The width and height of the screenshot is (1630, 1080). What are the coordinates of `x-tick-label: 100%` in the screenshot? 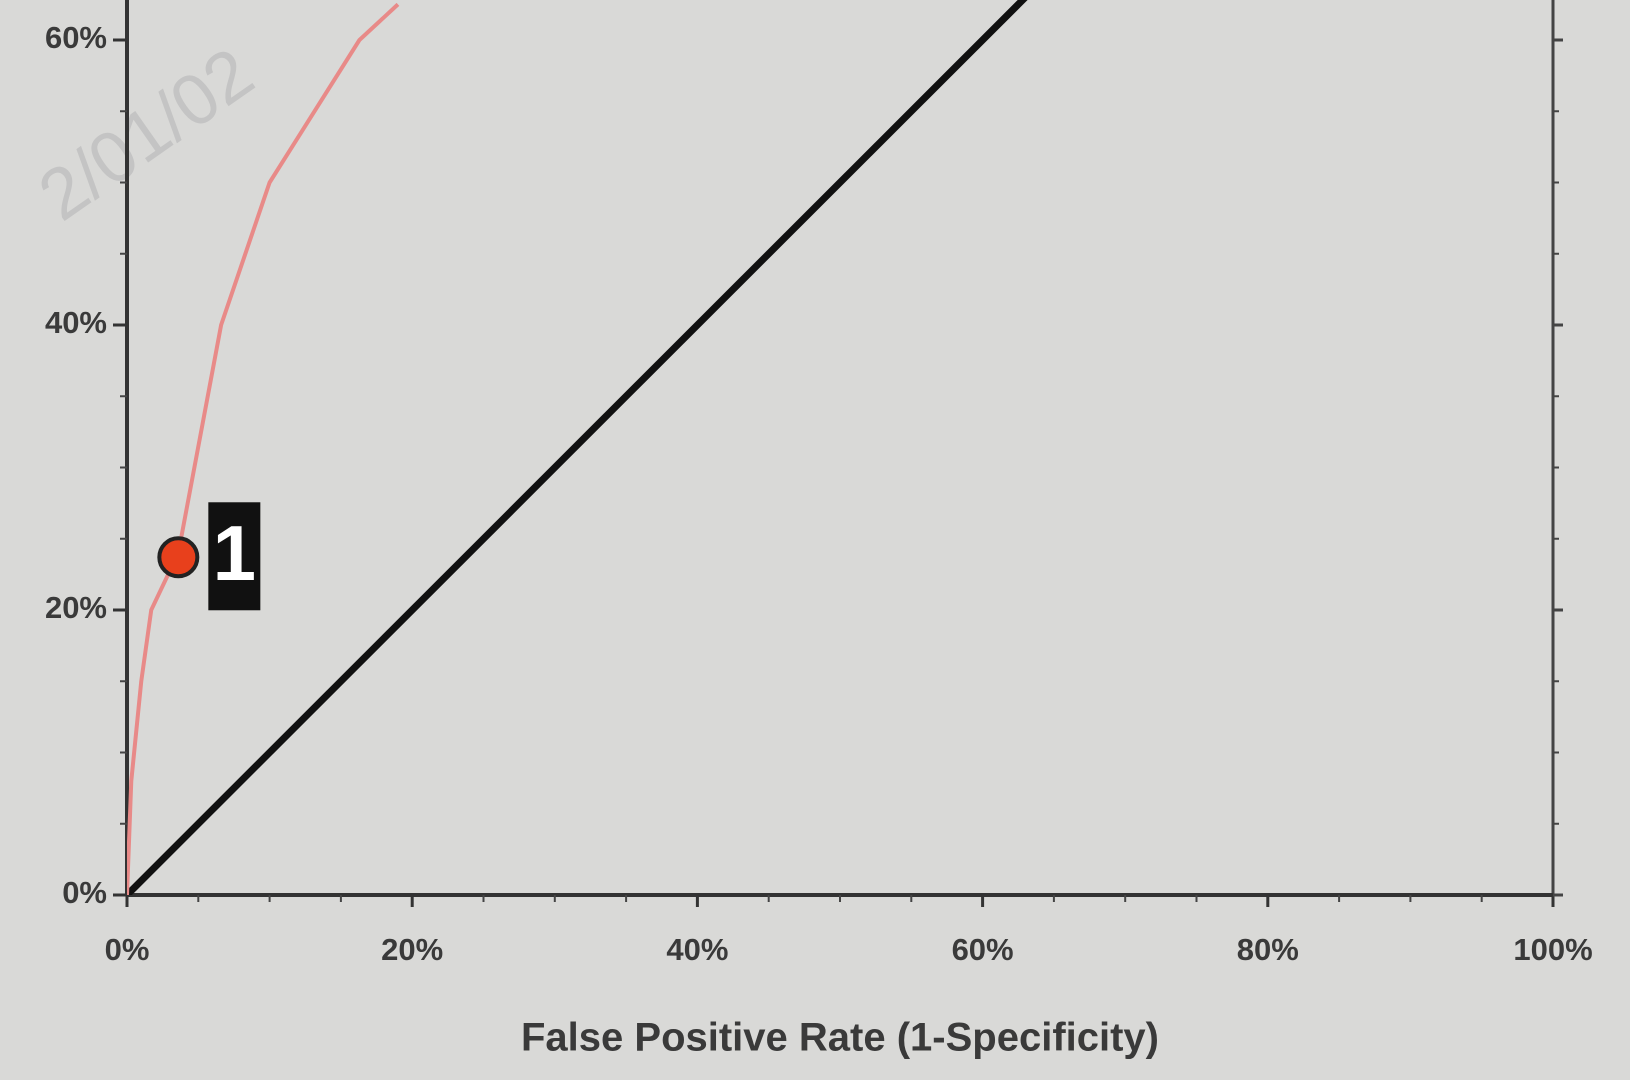 It's located at (1552, 949).